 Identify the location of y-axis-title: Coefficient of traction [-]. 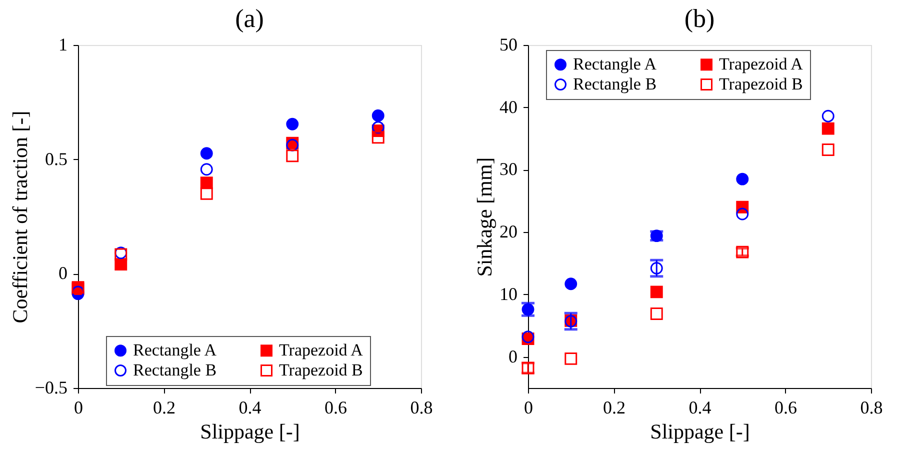
(20, 217).